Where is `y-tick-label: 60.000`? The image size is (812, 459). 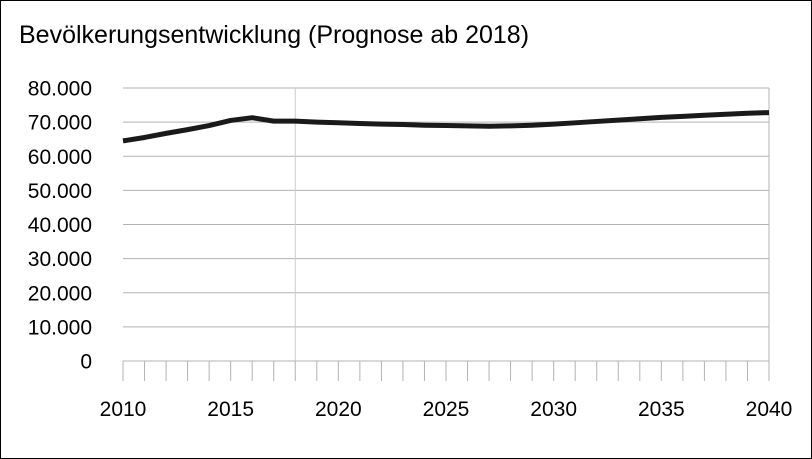 y-tick-label: 60.000 is located at coordinates (60, 157).